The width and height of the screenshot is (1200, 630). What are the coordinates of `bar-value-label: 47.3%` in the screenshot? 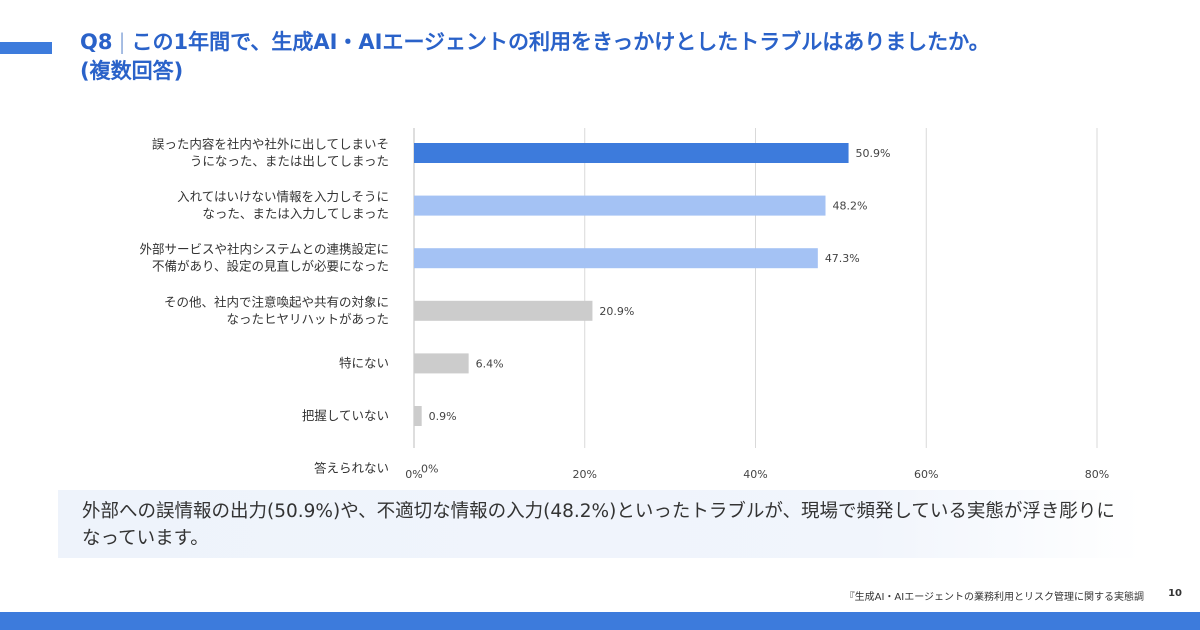 It's located at (842, 258).